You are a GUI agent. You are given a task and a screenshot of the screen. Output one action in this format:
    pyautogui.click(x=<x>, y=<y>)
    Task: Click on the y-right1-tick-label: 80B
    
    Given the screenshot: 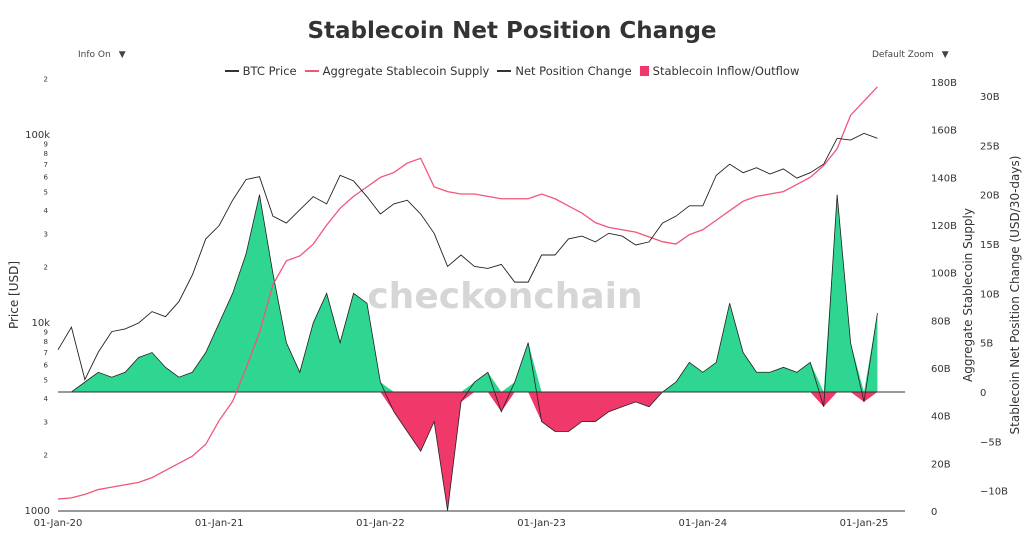 What is the action you would take?
    pyautogui.click(x=941, y=321)
    